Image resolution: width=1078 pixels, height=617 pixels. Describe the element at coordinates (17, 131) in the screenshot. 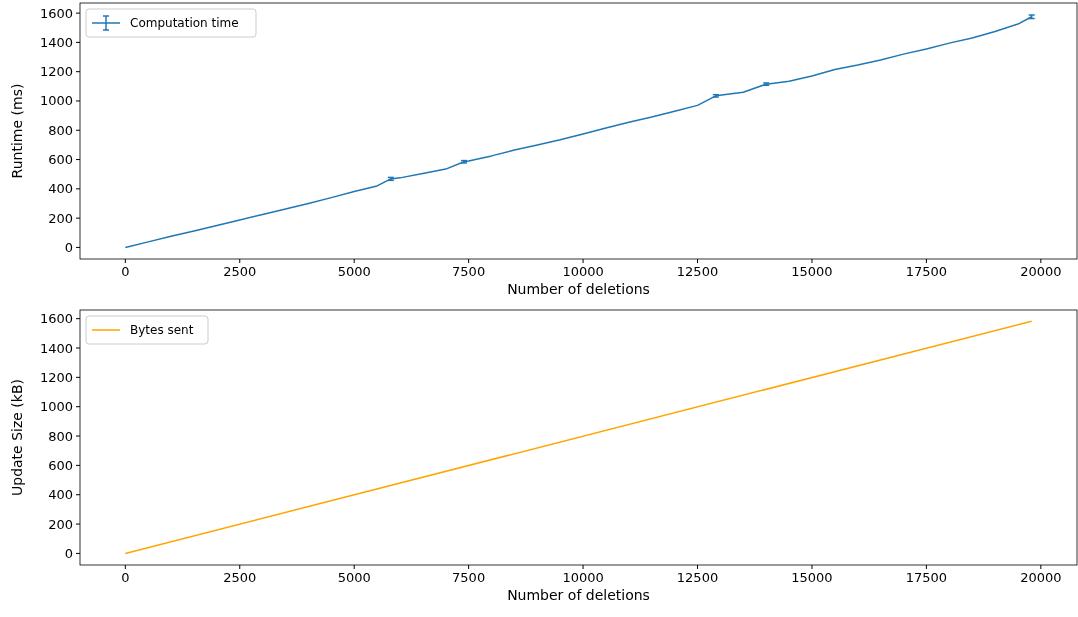

I see `y-axis-title: Runtime (ms)` at that location.